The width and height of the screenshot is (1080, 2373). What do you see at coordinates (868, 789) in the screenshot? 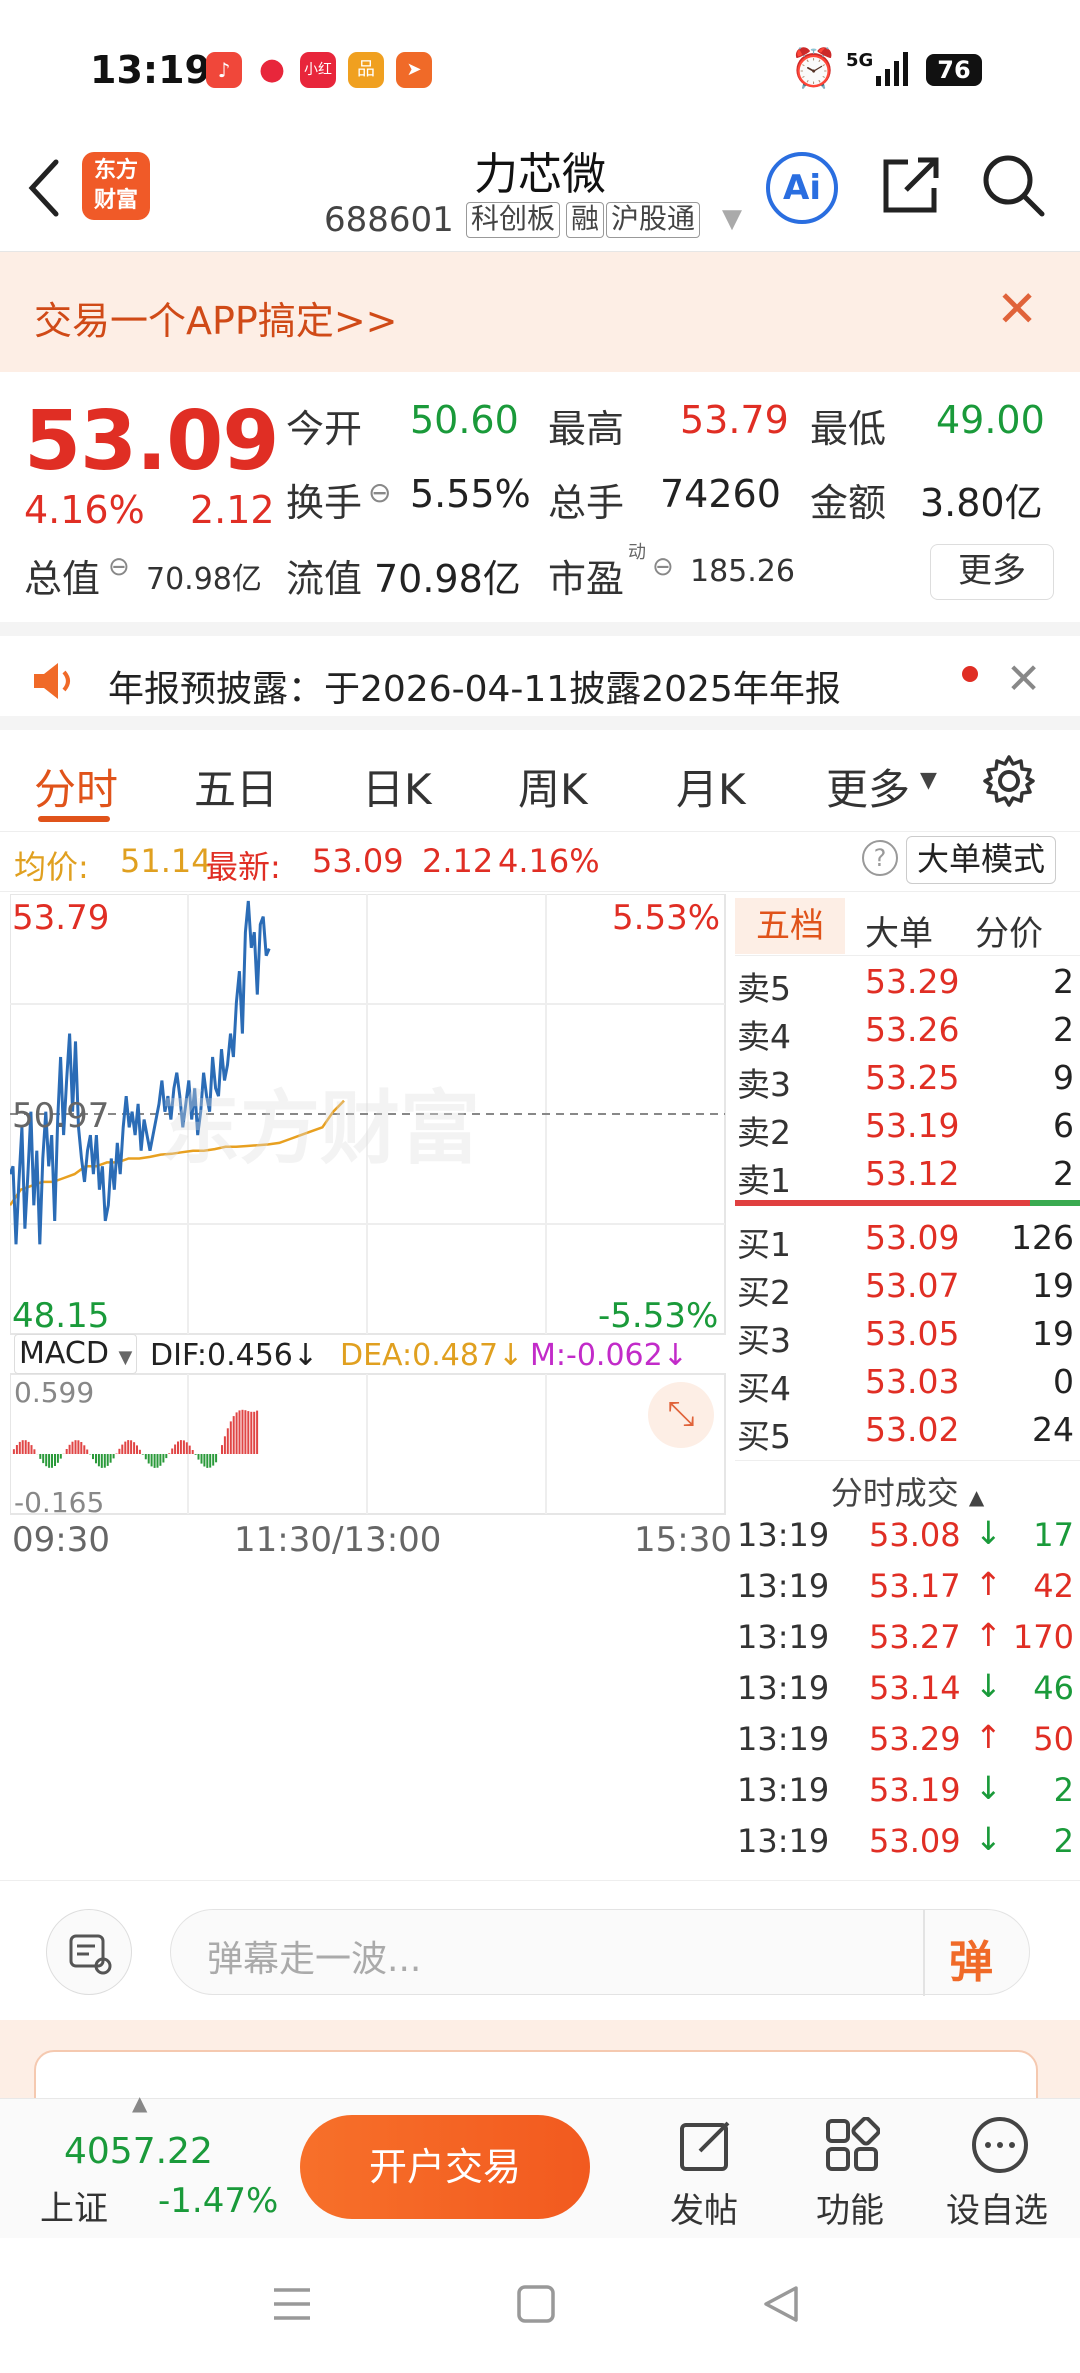
I see `tab-more: 更多` at bounding box center [868, 789].